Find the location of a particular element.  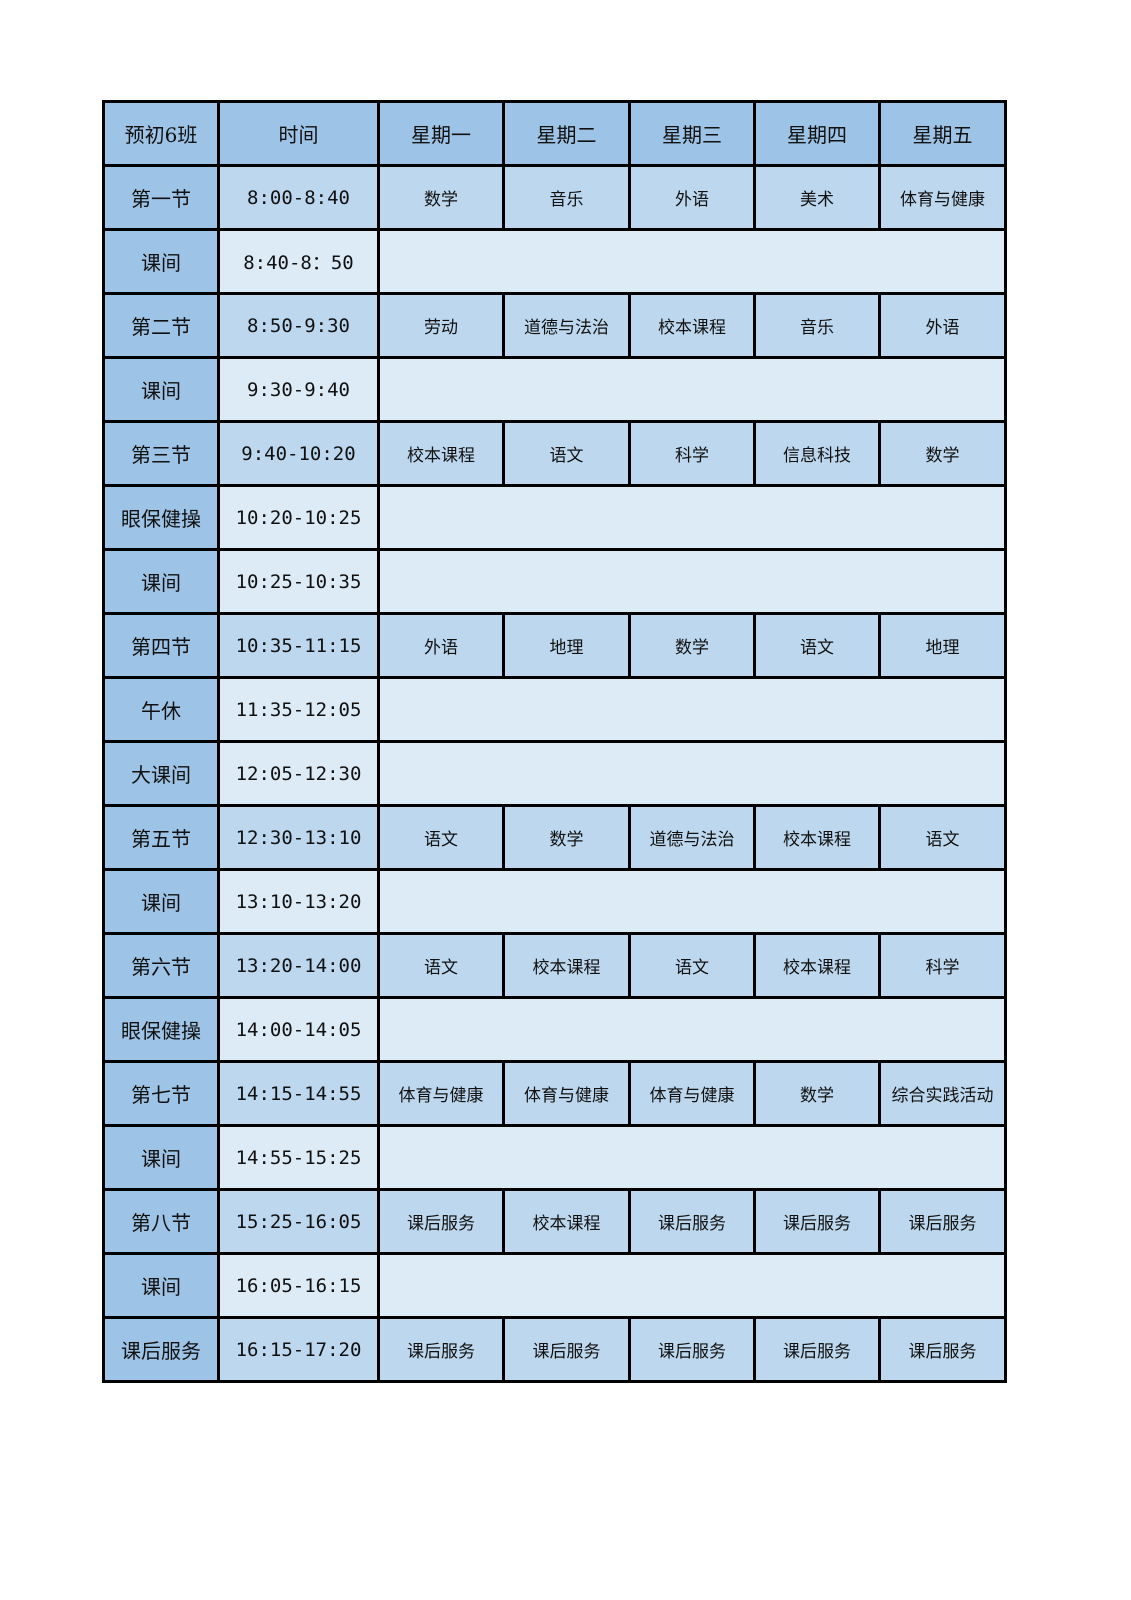

period-label: 课后服务 is located at coordinates (161, 1349).